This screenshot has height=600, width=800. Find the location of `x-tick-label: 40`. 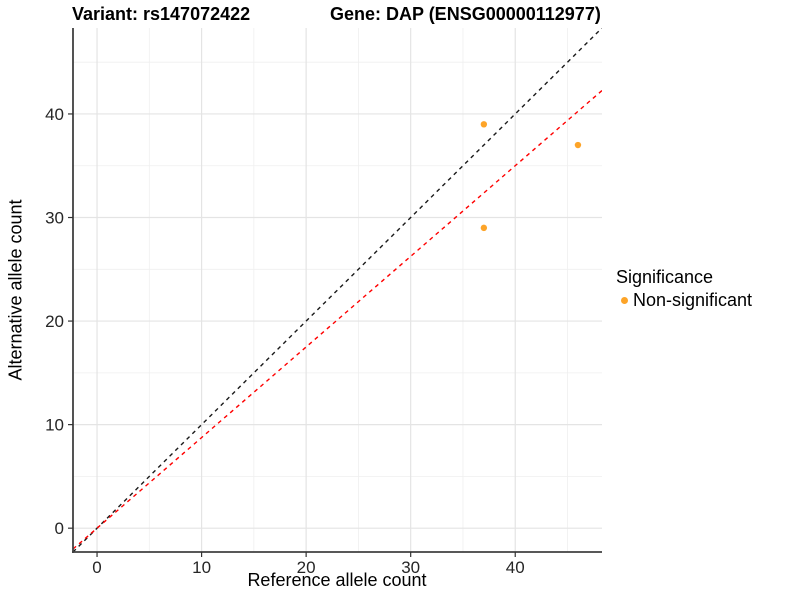

x-tick-label: 40 is located at coordinates (515, 567).